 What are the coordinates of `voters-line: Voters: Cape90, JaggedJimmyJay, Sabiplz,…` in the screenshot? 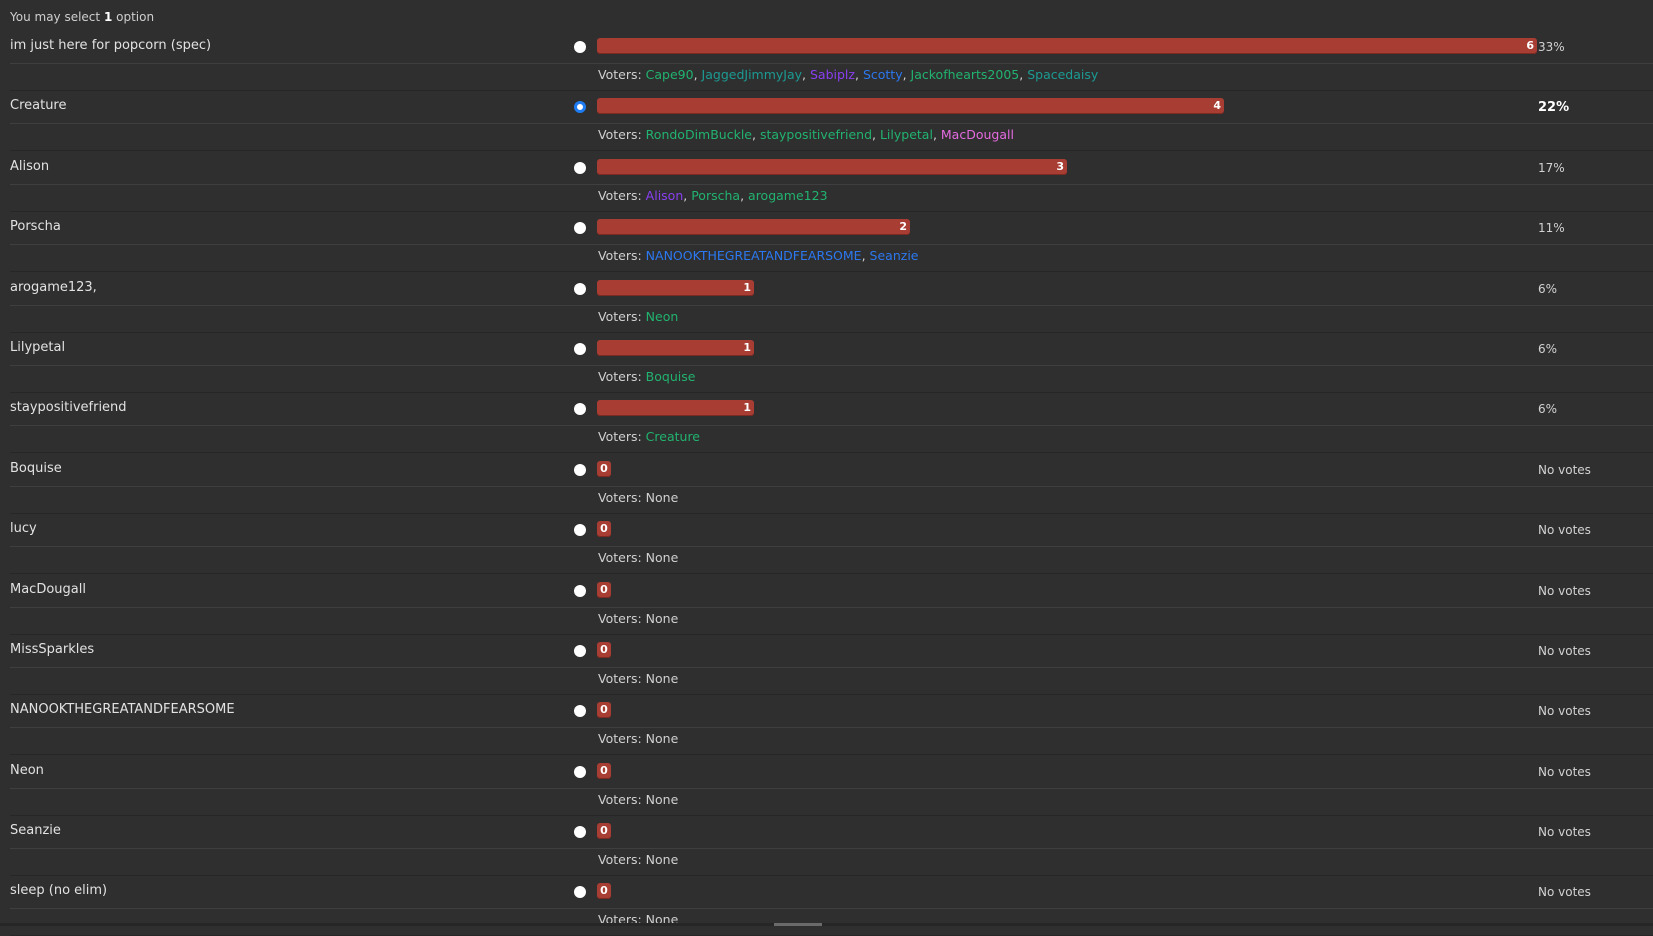 It's located at (848, 74).